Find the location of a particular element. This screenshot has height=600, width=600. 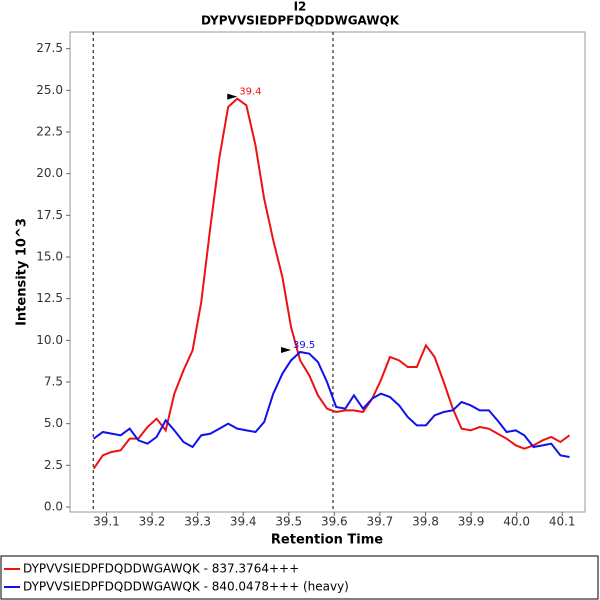

chart-title: I2 is located at coordinates (300, 7).